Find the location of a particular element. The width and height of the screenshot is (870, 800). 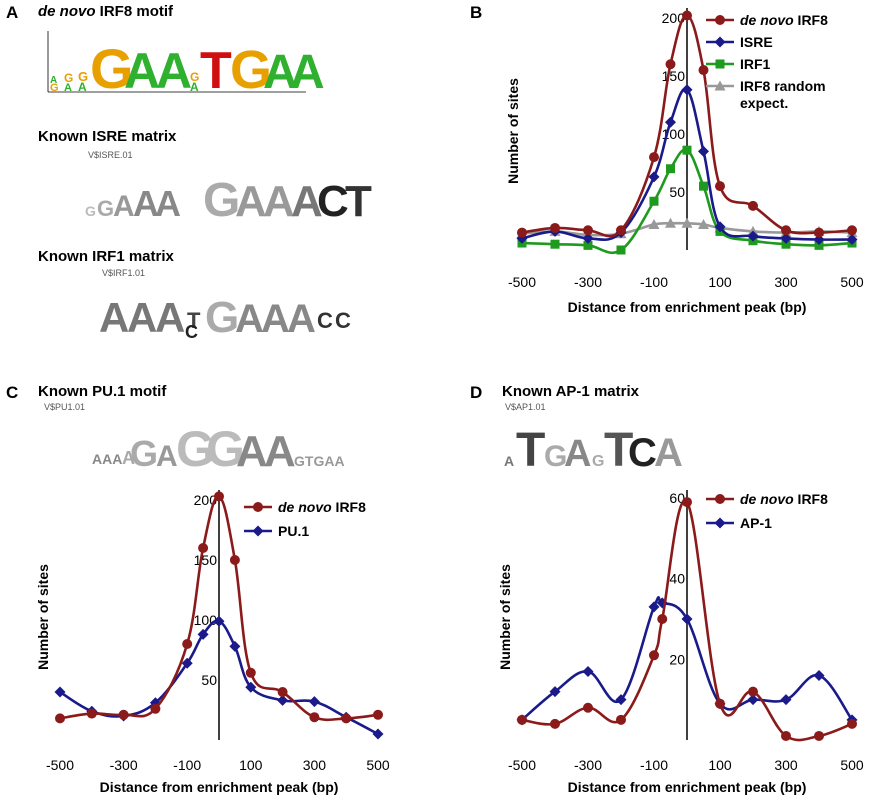

x-tick-label: -500 is located at coordinates (522, 765).